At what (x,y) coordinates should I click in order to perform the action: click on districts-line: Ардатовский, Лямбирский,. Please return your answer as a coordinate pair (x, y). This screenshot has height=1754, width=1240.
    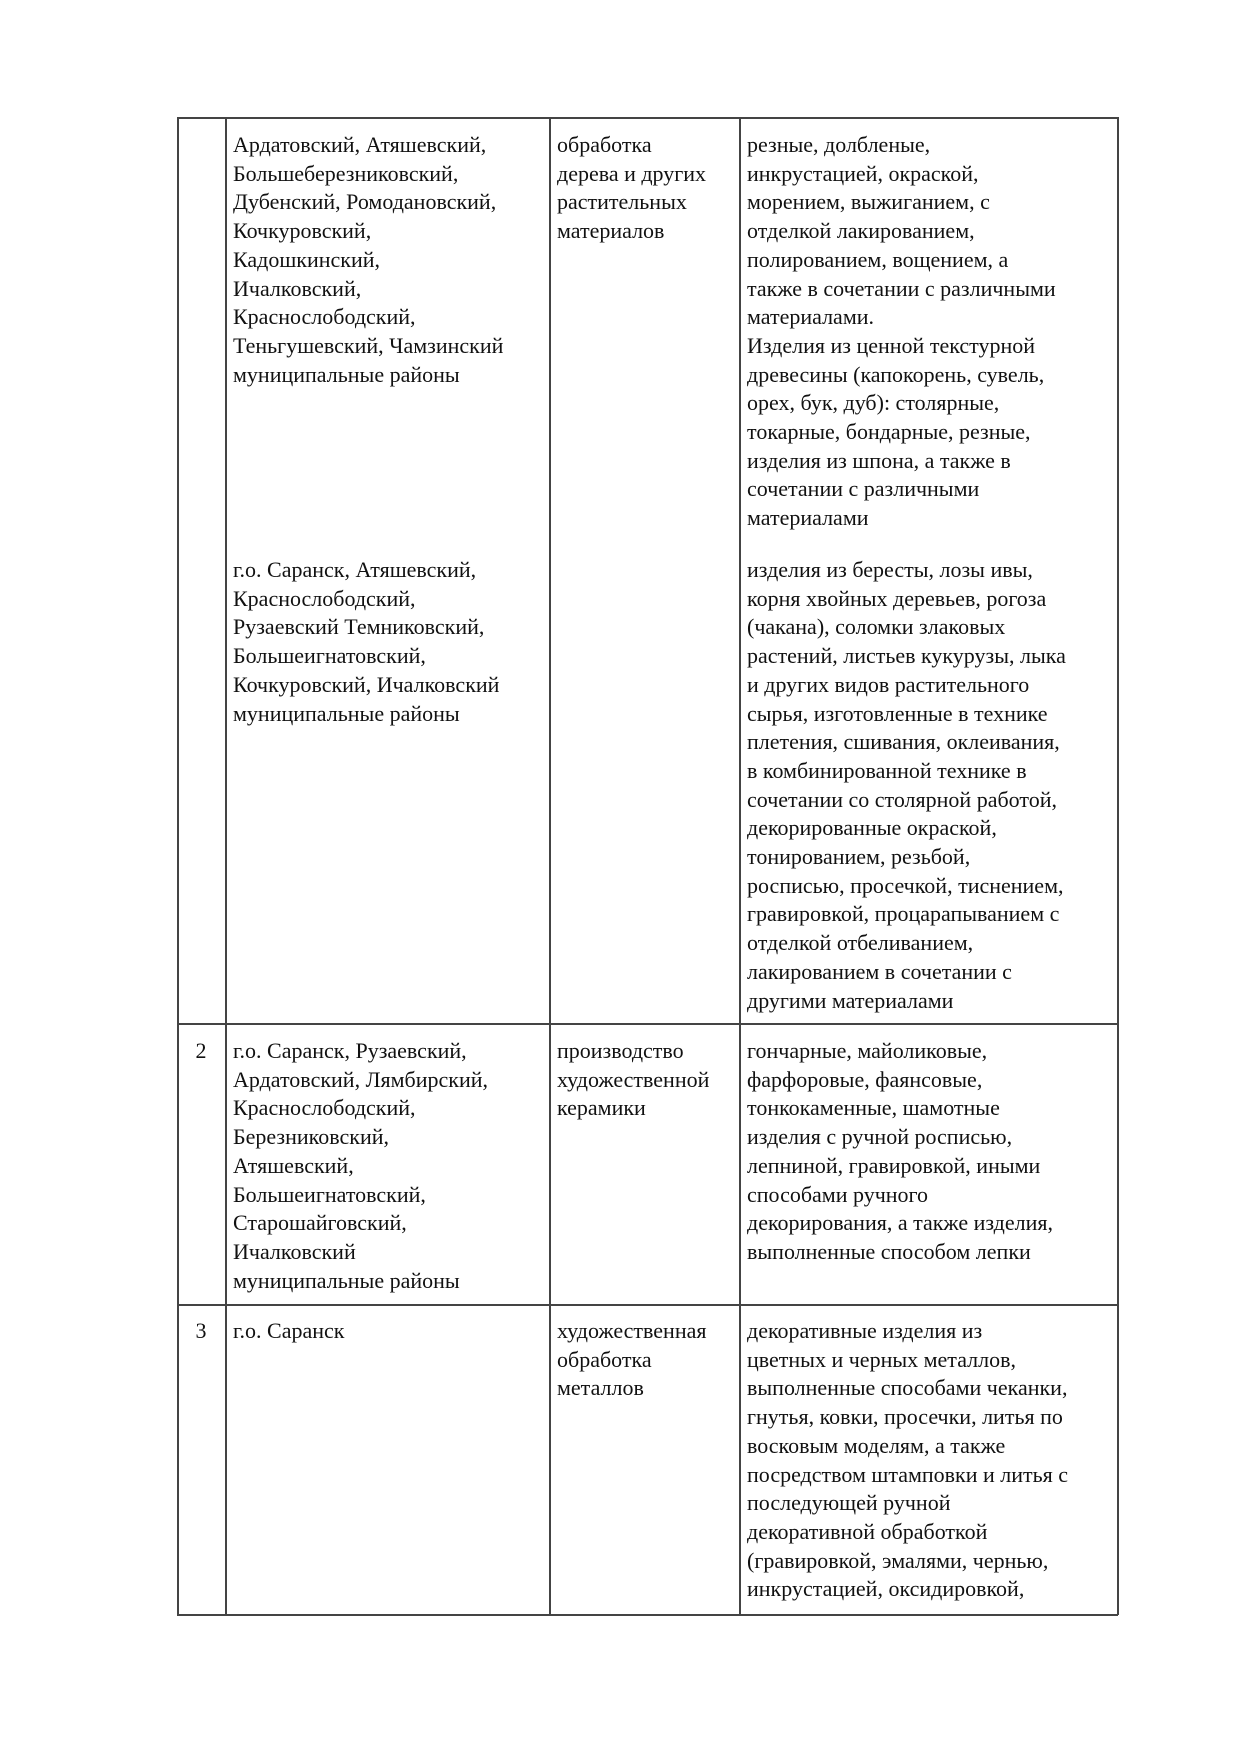
    Looking at the image, I should click on (360, 1079).